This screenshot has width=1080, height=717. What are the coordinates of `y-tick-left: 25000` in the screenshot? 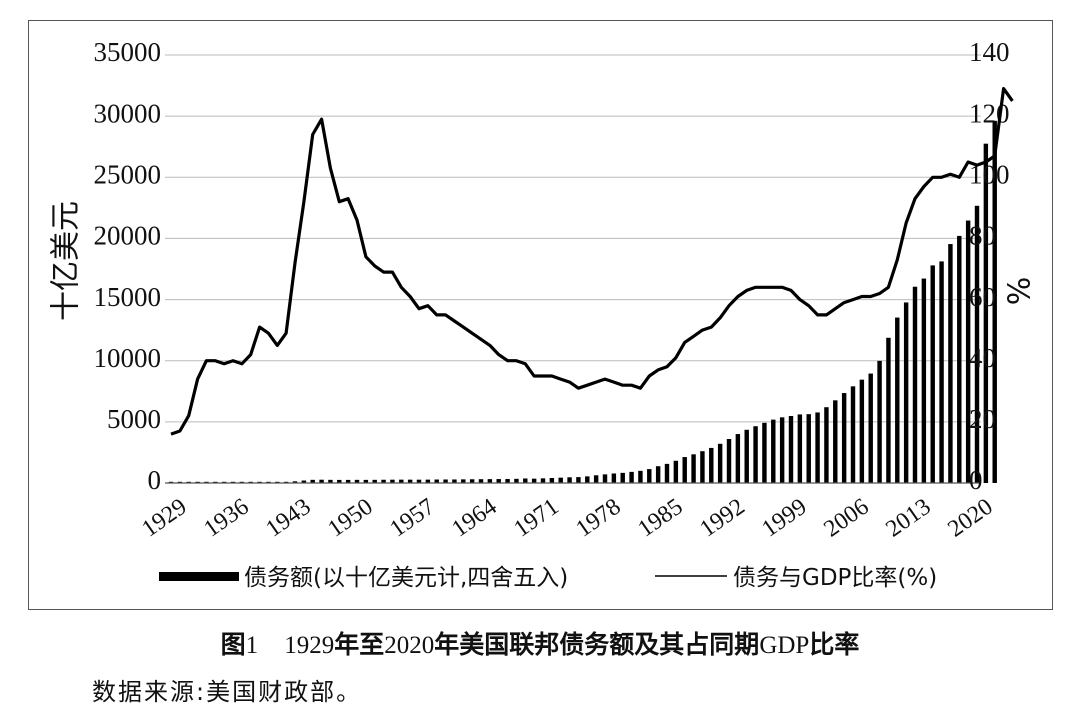 It's located at (128, 174).